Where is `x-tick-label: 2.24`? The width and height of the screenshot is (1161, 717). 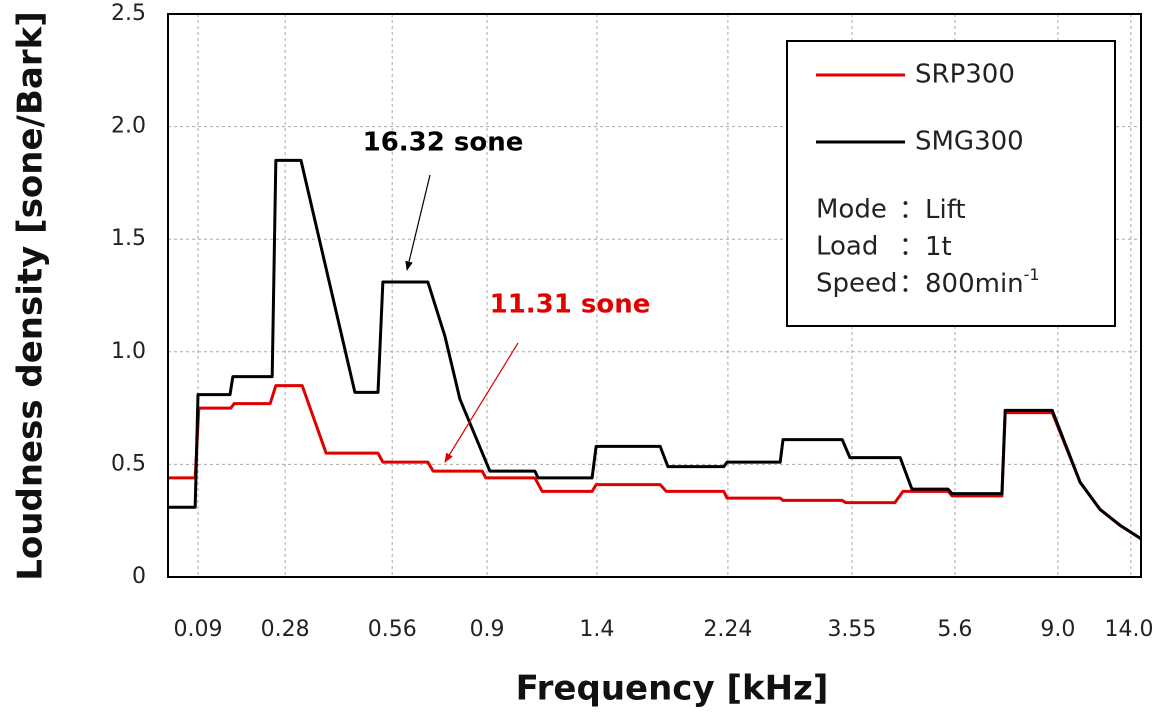
x-tick-label: 2.24 is located at coordinates (727, 629).